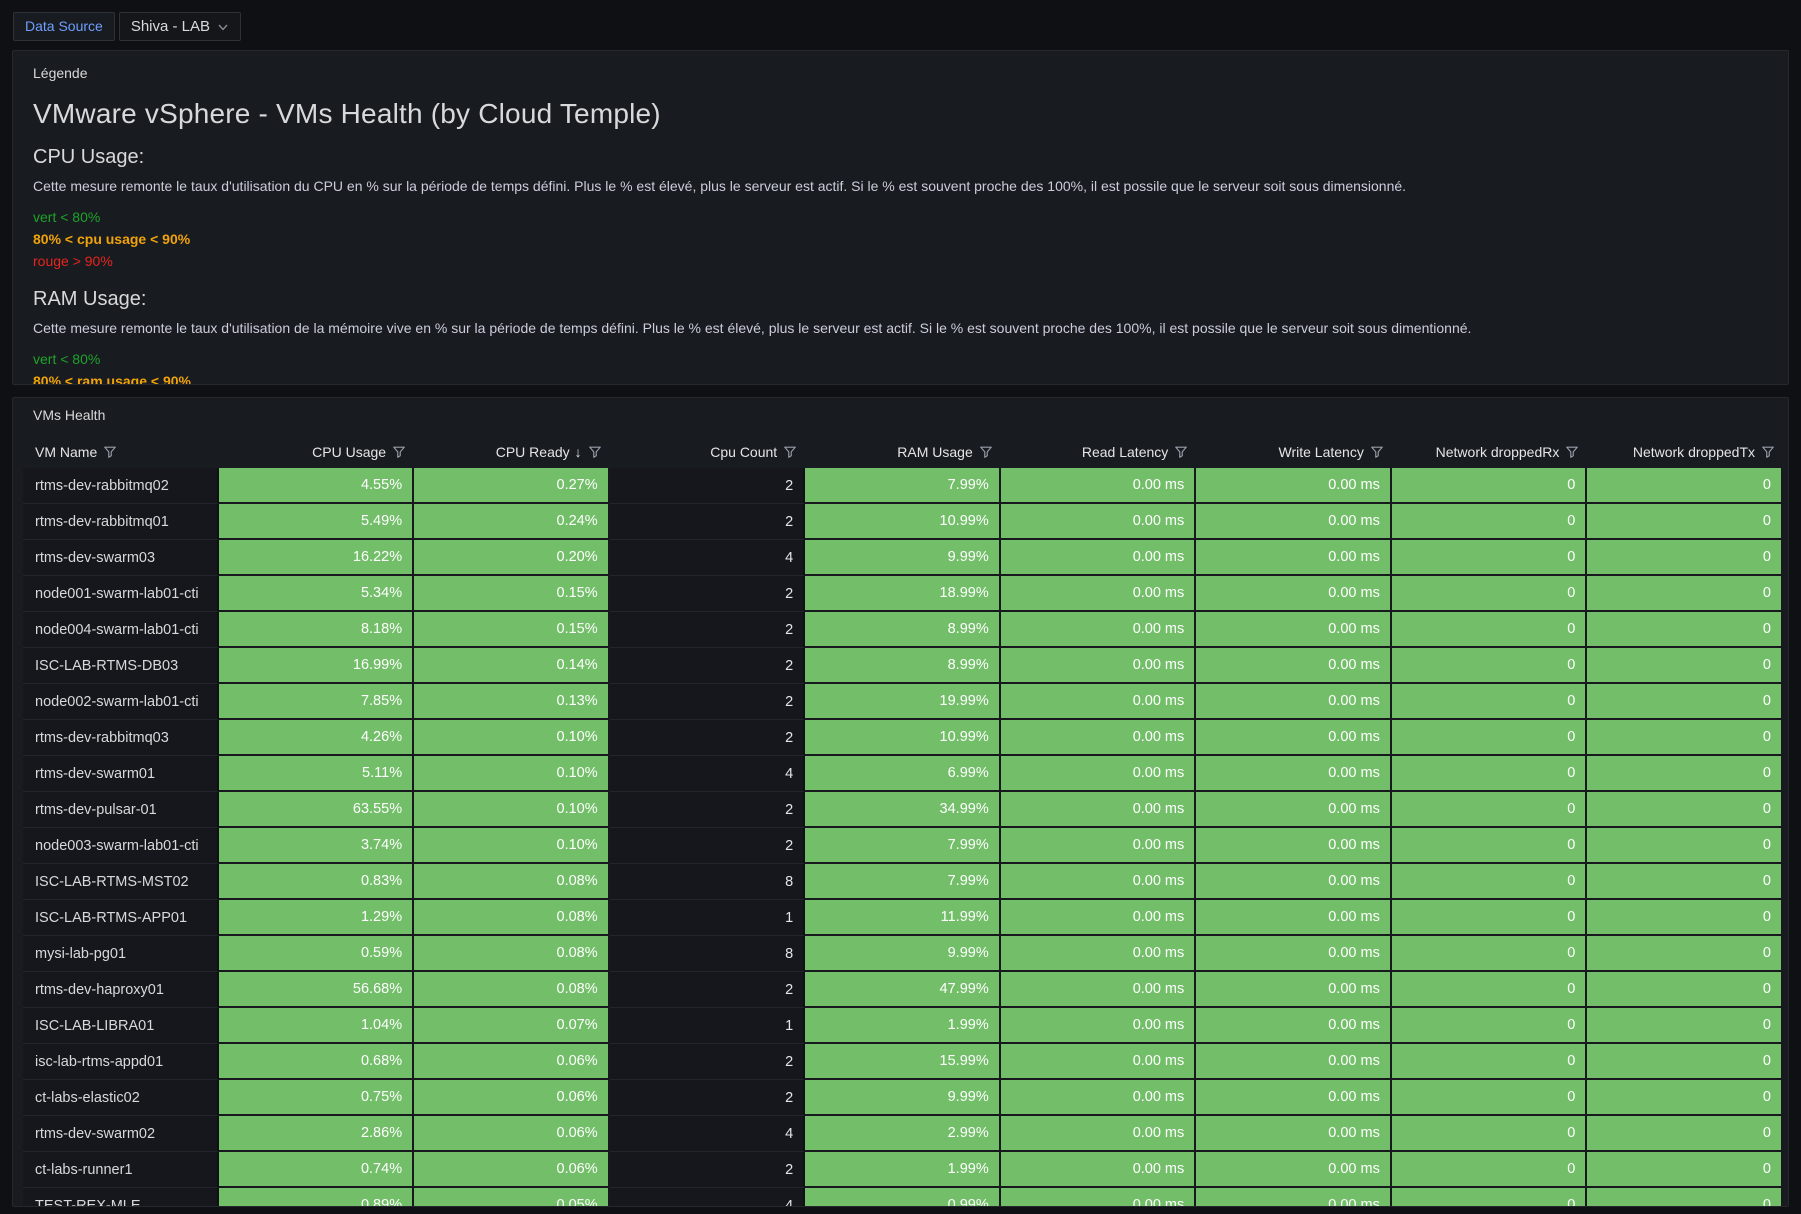  Describe the element at coordinates (121, 954) in the screenshot. I see `table-cell: mysi-lab-pg01` at that location.